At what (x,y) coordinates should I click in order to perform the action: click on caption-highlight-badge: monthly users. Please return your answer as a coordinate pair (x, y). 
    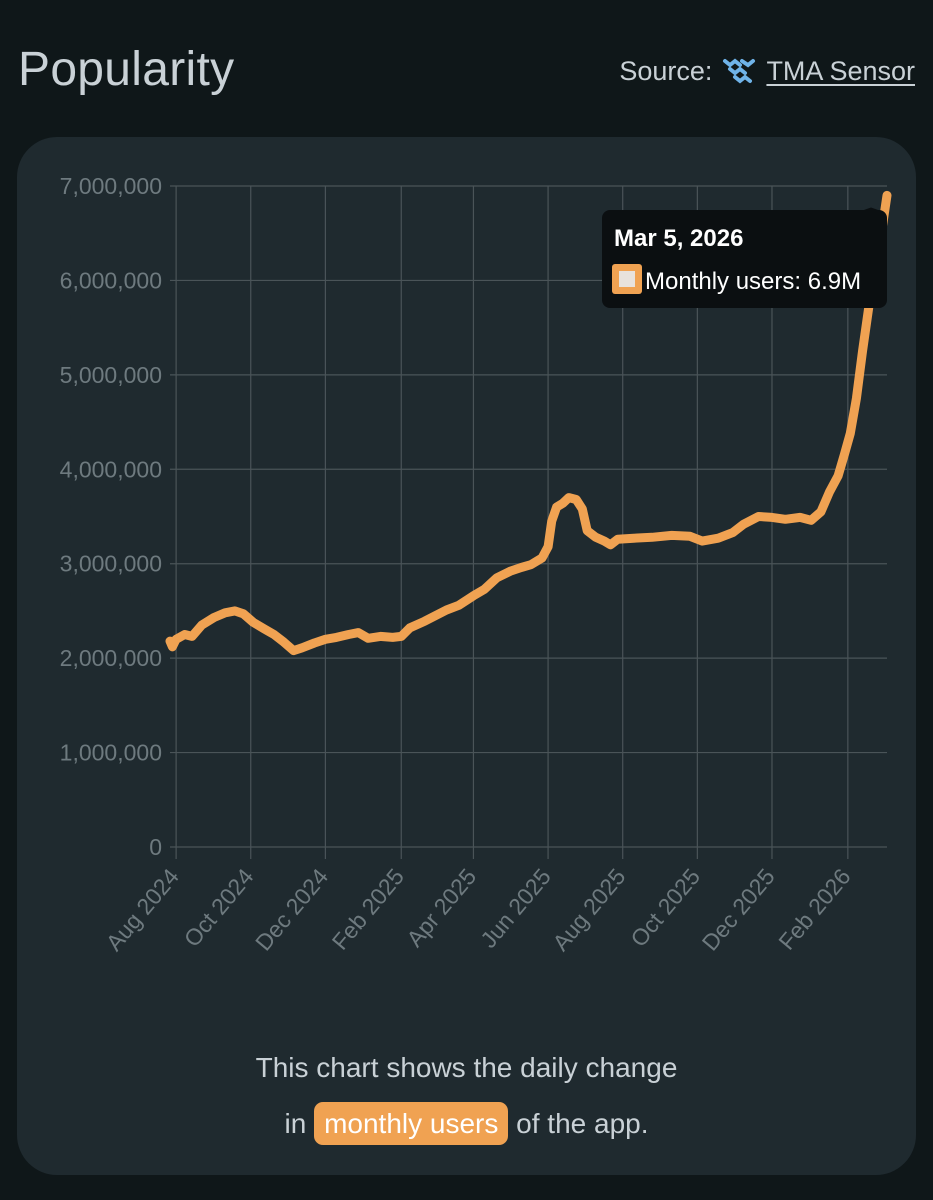
    Looking at the image, I should click on (411, 1123).